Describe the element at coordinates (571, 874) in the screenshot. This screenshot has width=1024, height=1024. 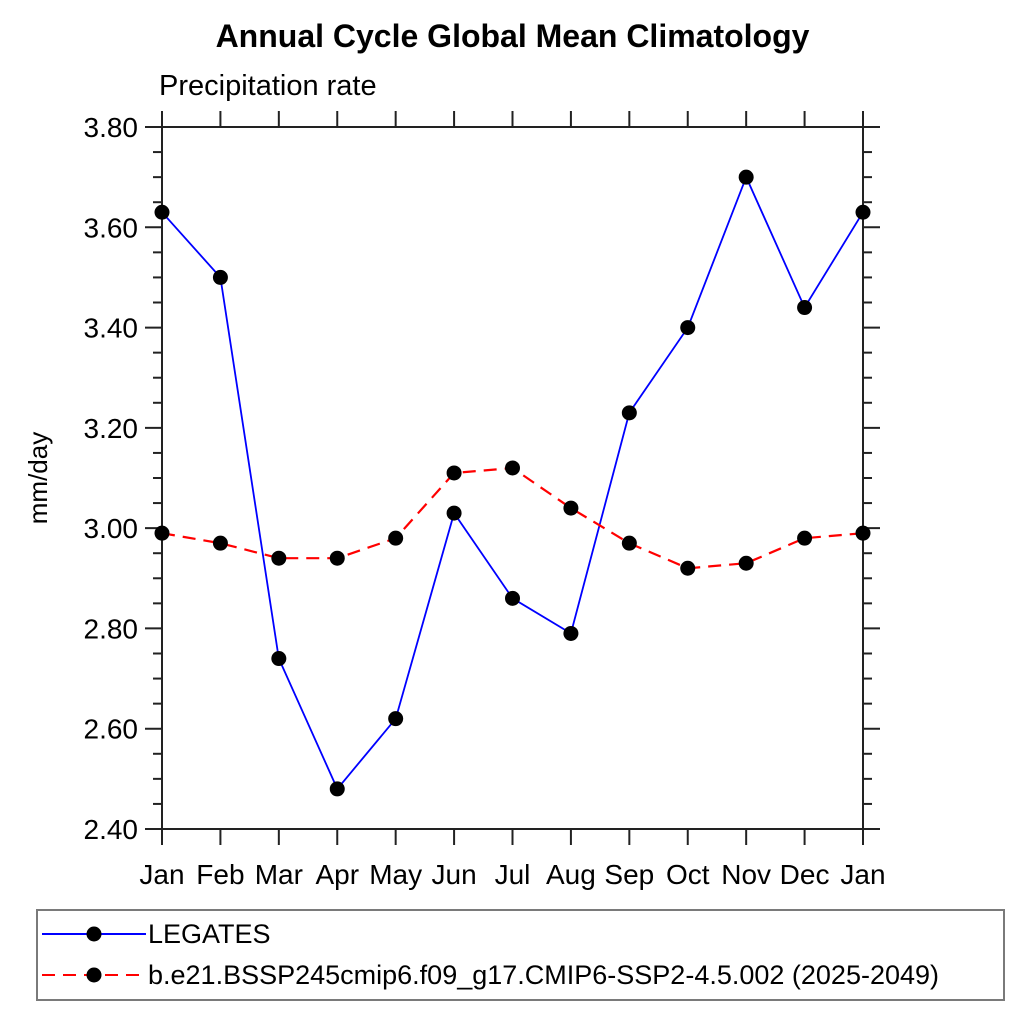
I see `x-tick-label: Aug` at that location.